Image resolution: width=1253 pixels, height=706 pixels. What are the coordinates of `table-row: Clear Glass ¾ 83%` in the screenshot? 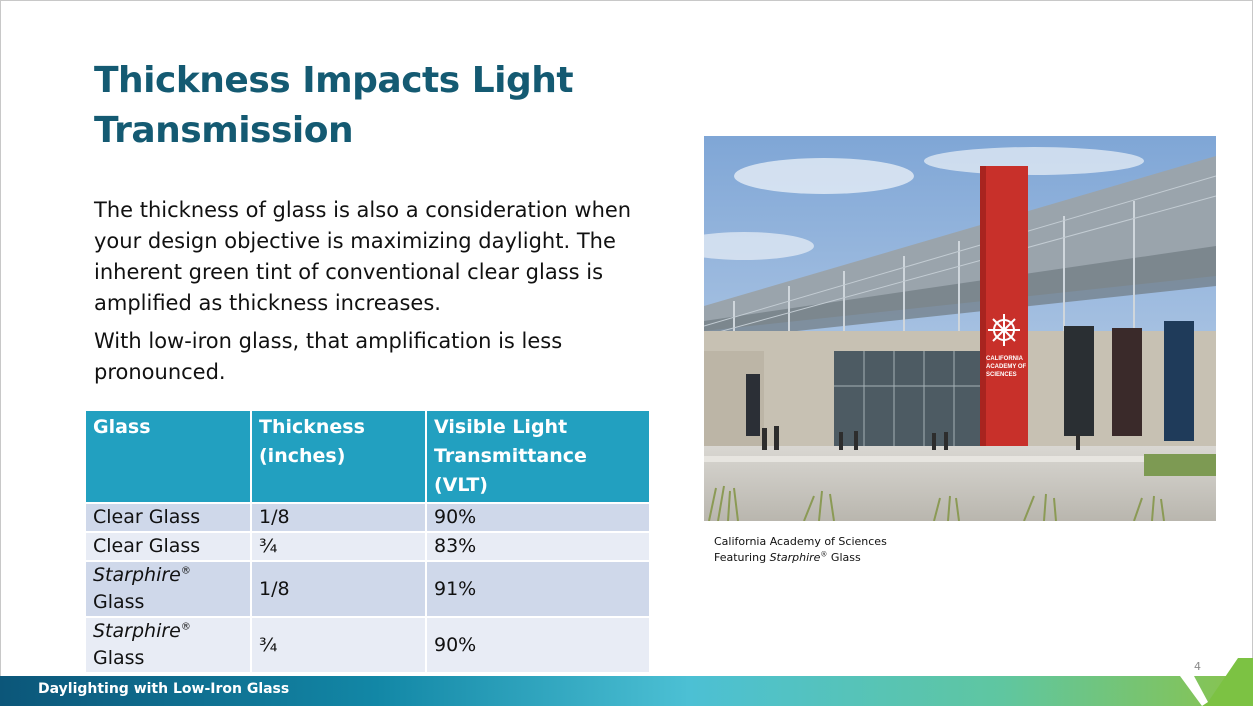 It's located at (367, 546).